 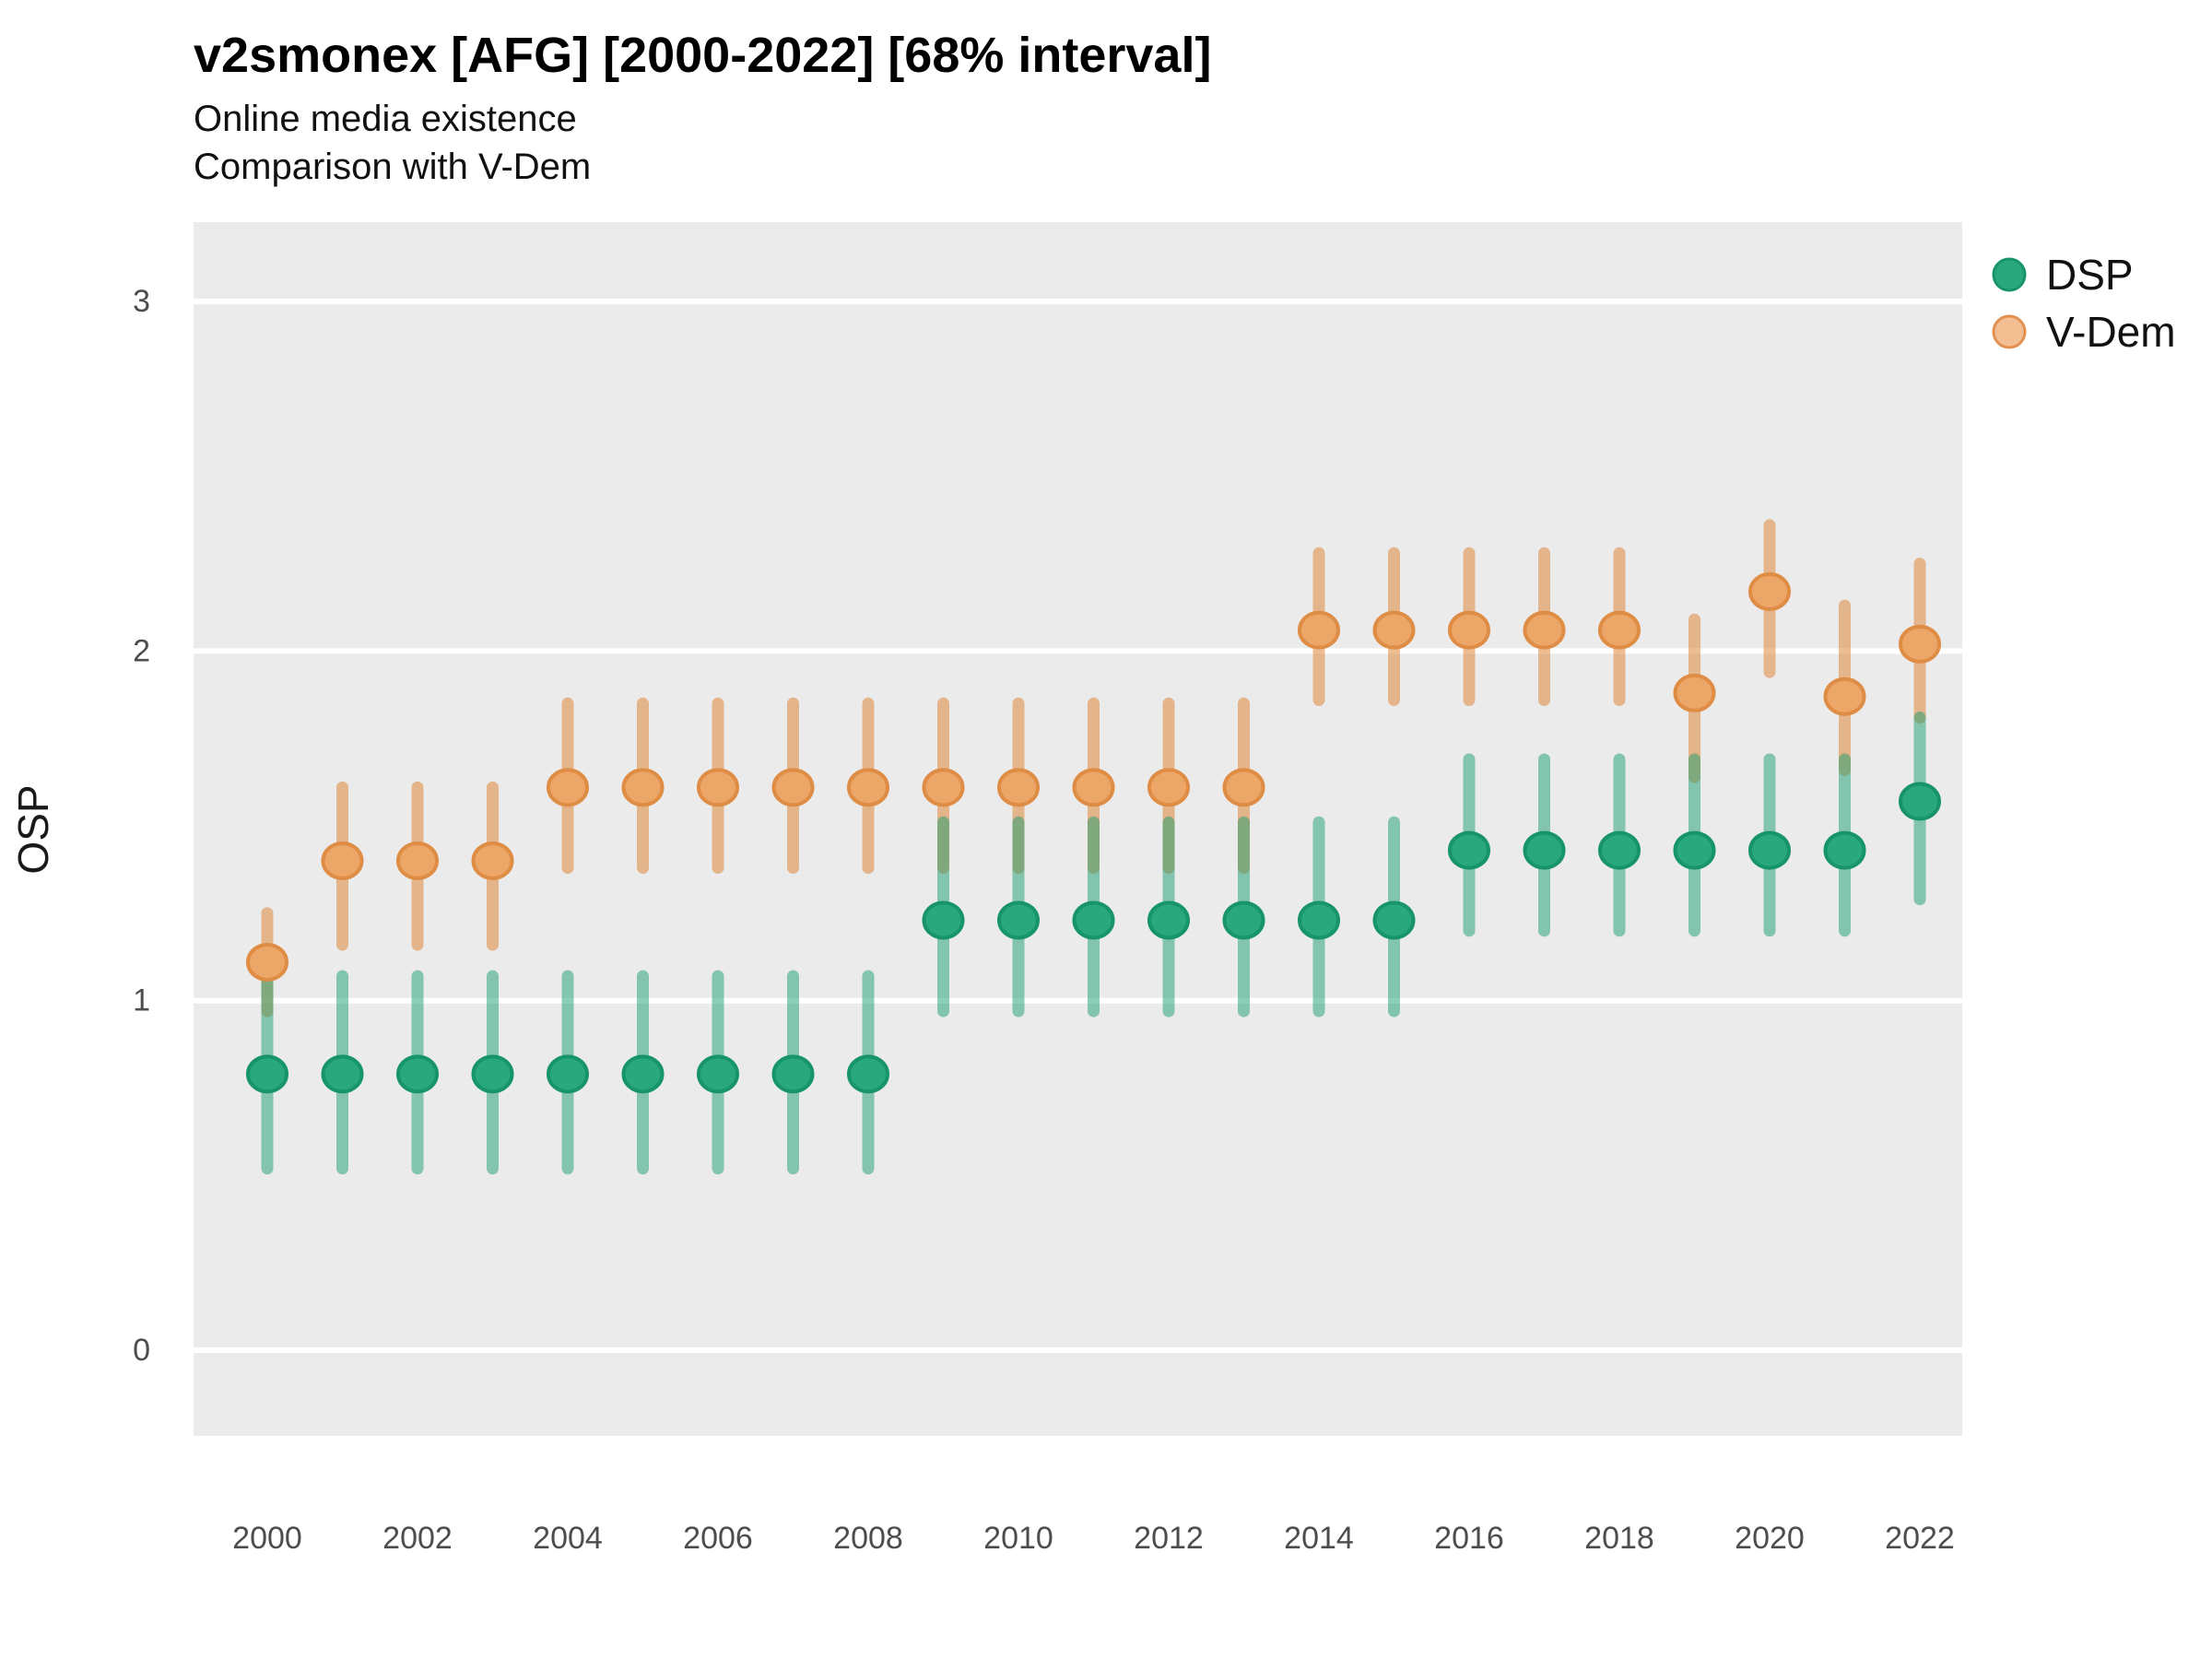 What do you see at coordinates (1243, 920) in the screenshot?
I see `dsp-point-2013` at bounding box center [1243, 920].